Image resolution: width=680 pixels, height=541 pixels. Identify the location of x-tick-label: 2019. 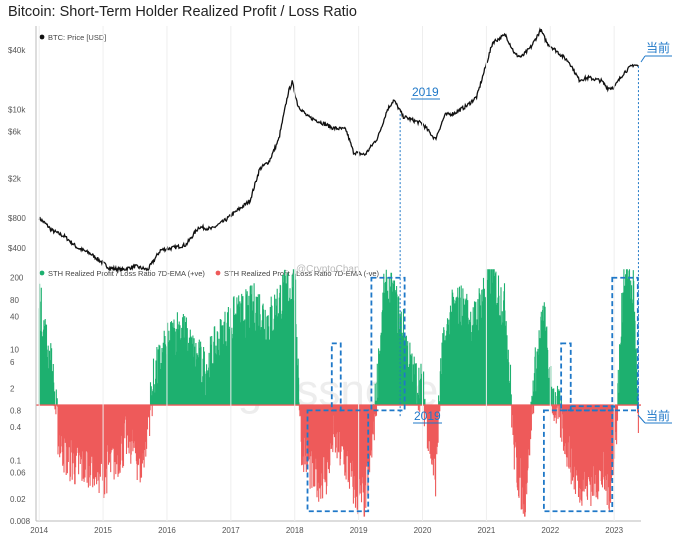
(359, 530).